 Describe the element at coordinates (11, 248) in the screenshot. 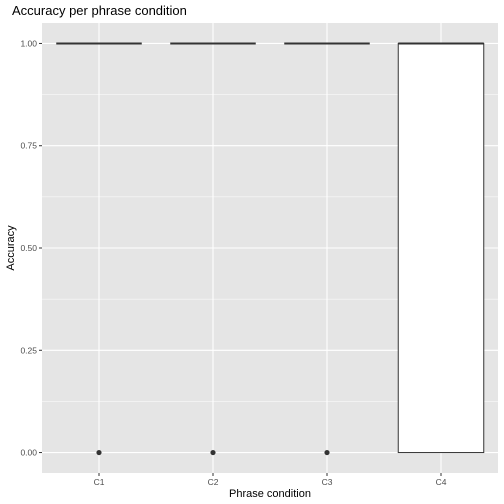

I see `y-axis-title: Accuracy` at that location.